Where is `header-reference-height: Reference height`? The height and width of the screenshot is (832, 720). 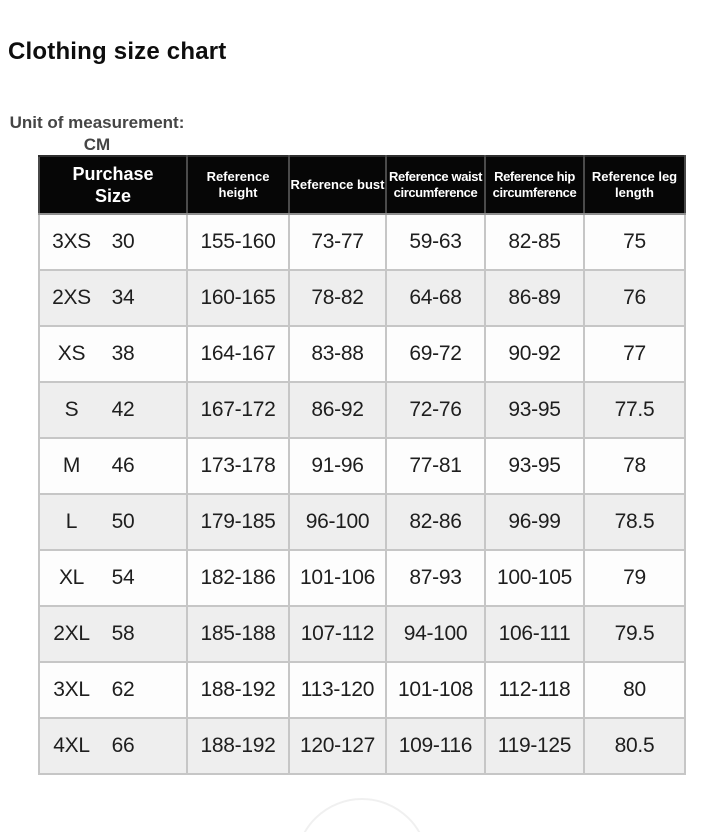
header-reference-height: Reference height is located at coordinates (238, 185).